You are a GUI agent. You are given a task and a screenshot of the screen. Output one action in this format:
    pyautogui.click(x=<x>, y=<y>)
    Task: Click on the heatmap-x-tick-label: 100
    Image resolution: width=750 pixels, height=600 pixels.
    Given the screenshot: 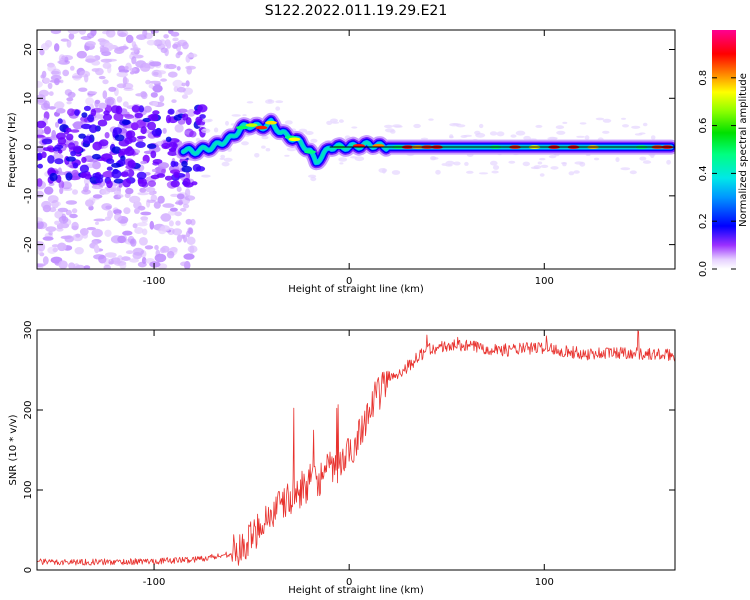 What is the action you would take?
    pyautogui.click(x=544, y=281)
    